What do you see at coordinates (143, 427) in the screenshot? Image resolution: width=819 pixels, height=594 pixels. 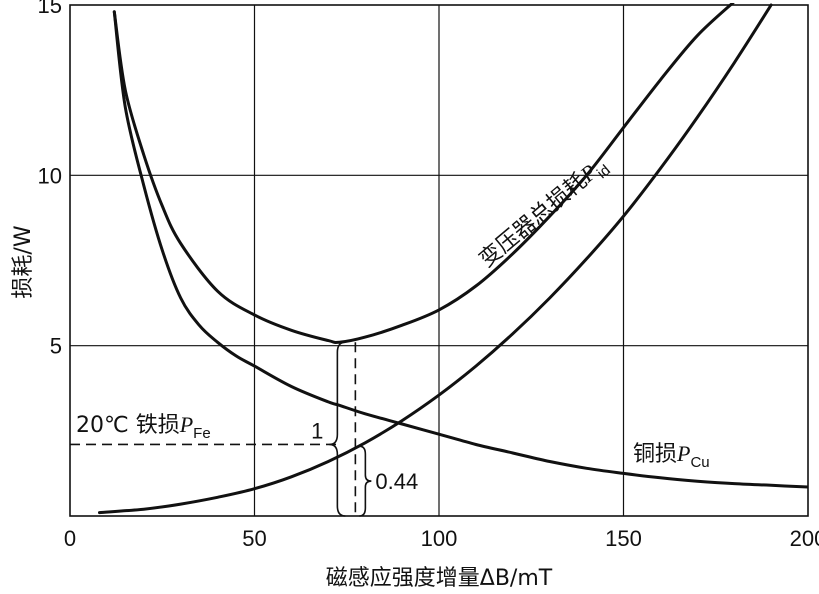 I see `iron-loss-label: 20℃ 铁损PFe` at bounding box center [143, 427].